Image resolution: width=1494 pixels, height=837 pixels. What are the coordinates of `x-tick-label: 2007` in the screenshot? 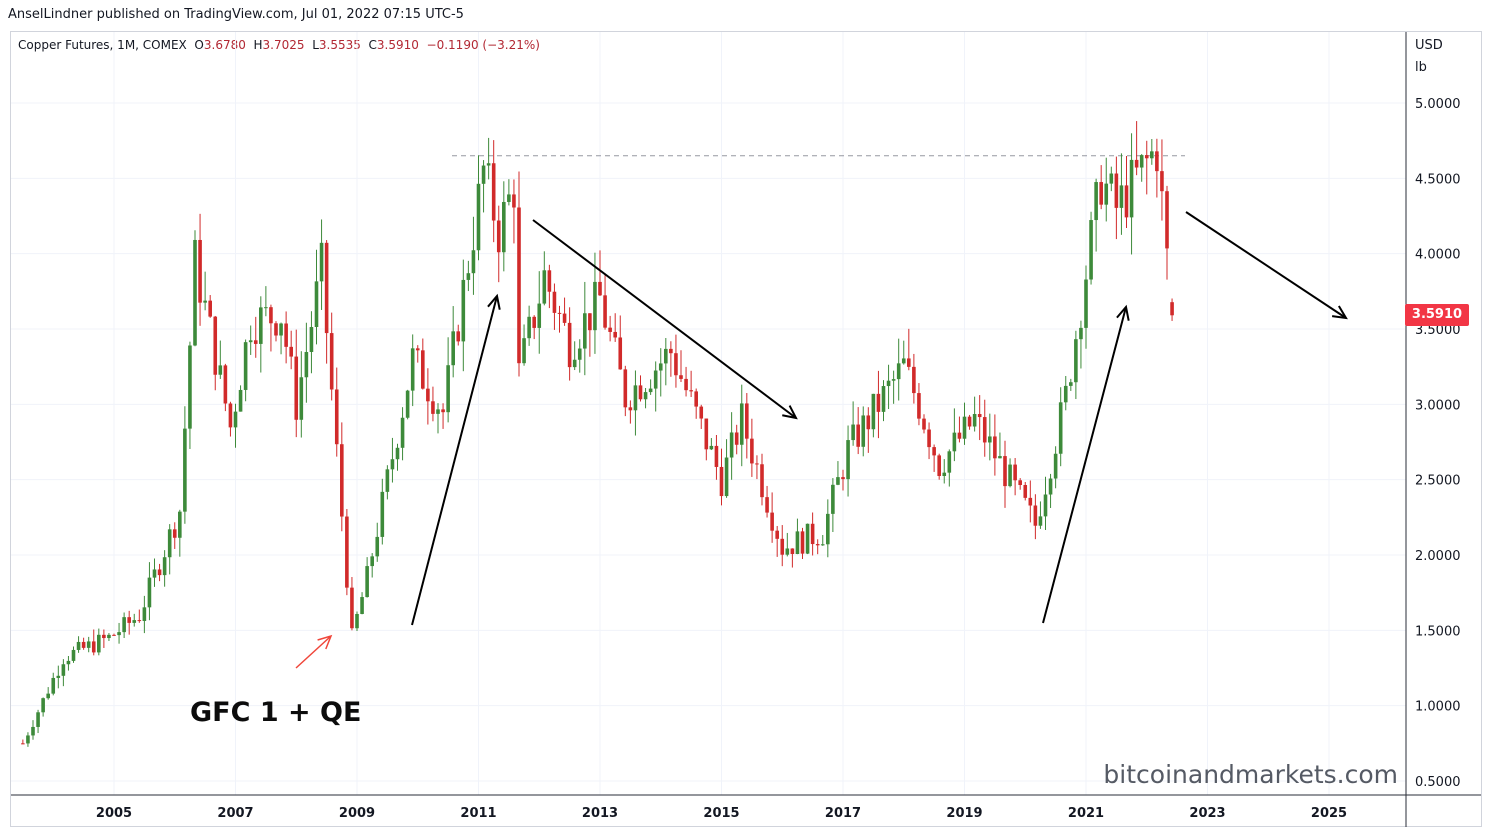 It's located at (235, 813).